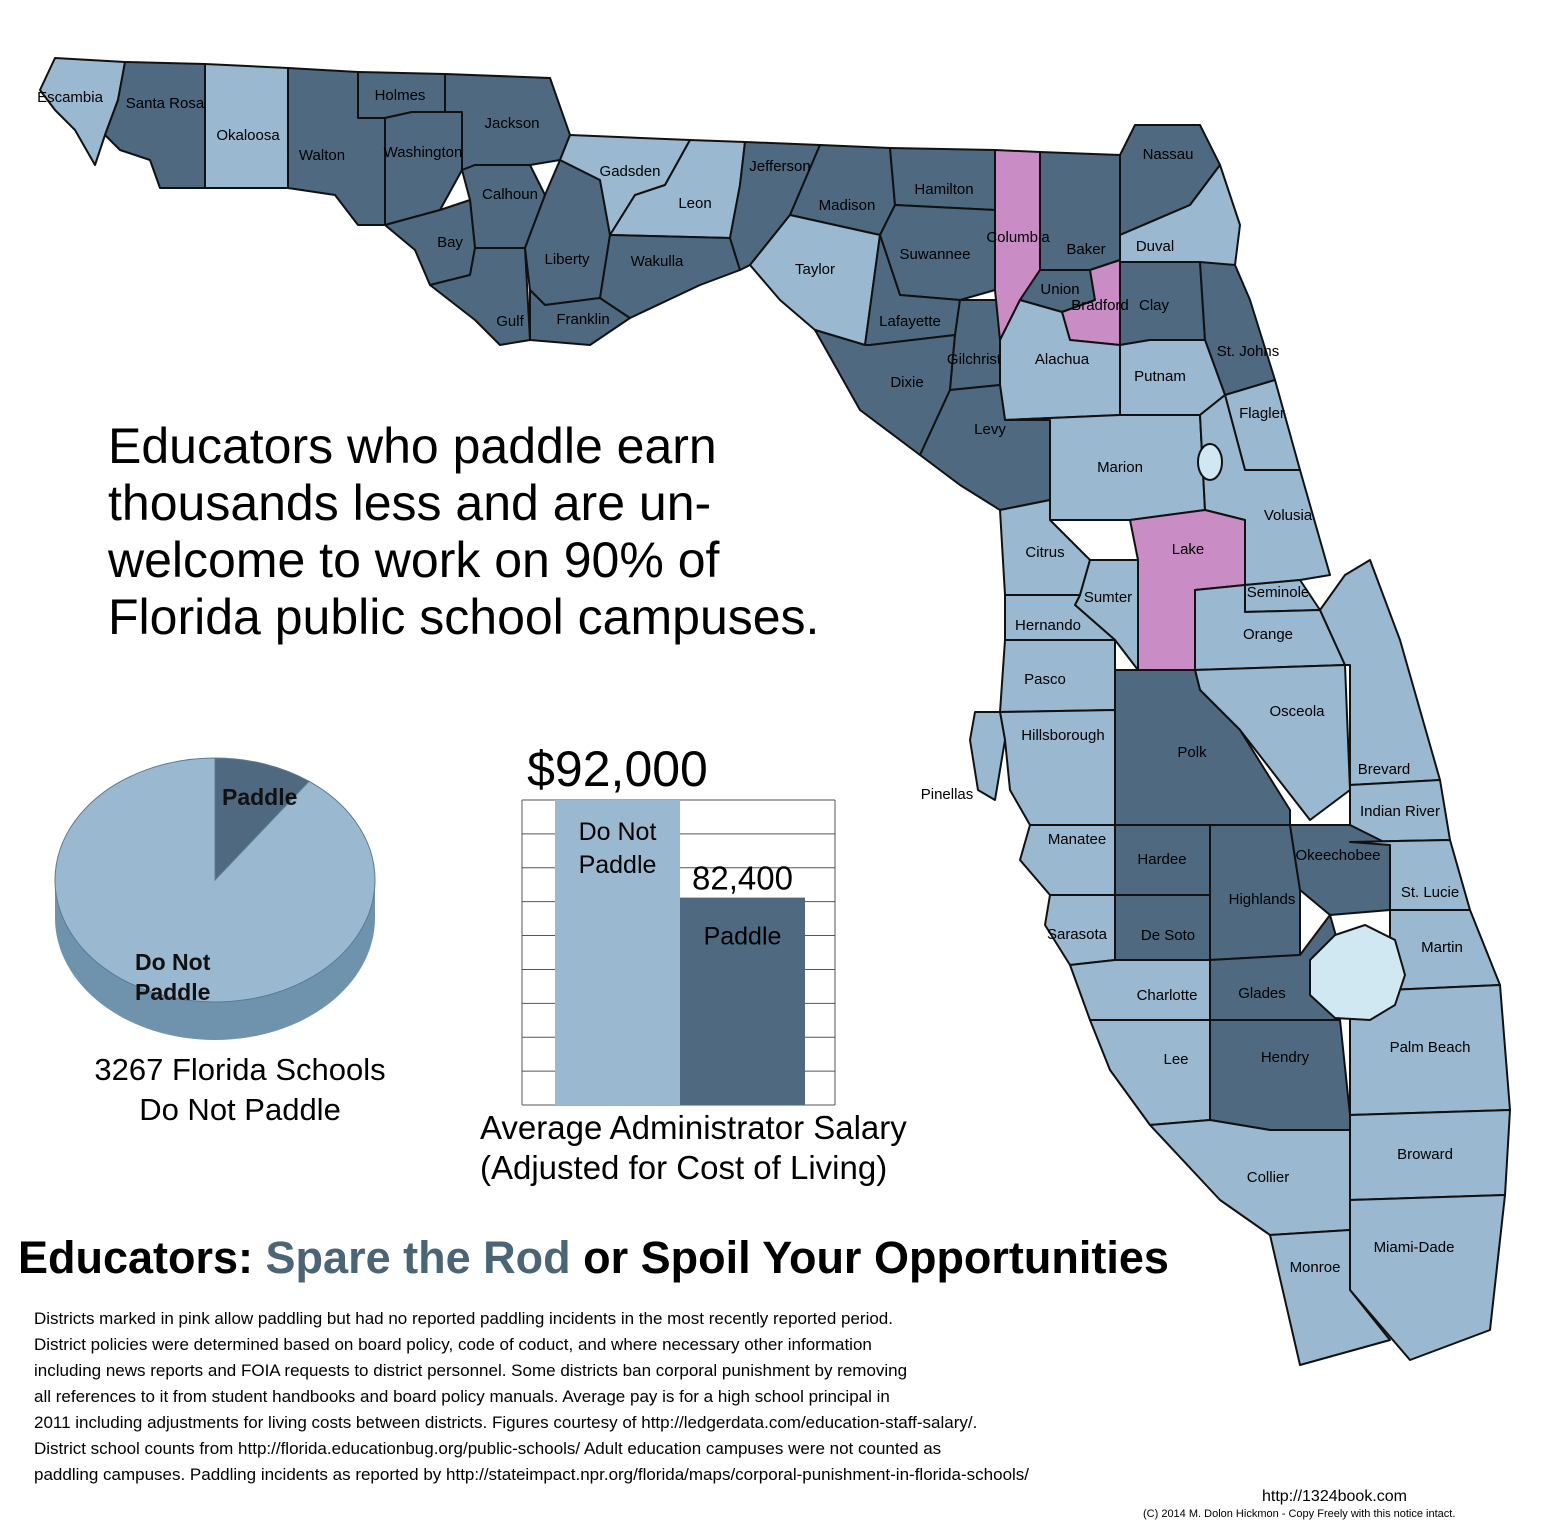 This screenshot has width=1541, height=1536. What do you see at coordinates (1175, 1059) in the screenshot?
I see `county-label-lee: Lee` at bounding box center [1175, 1059].